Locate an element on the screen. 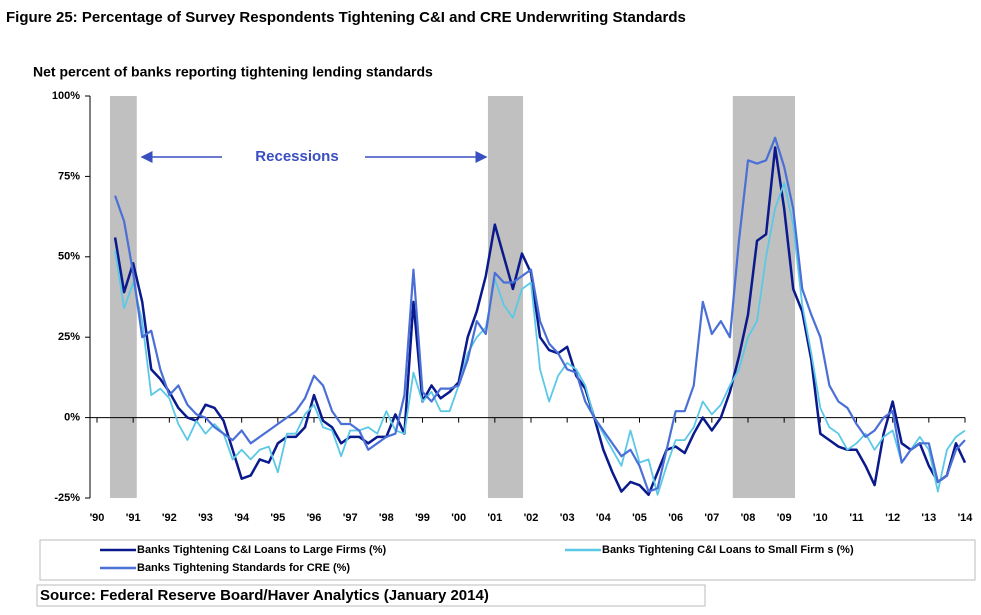  x-tick-label: '14 is located at coordinates (966, 518).